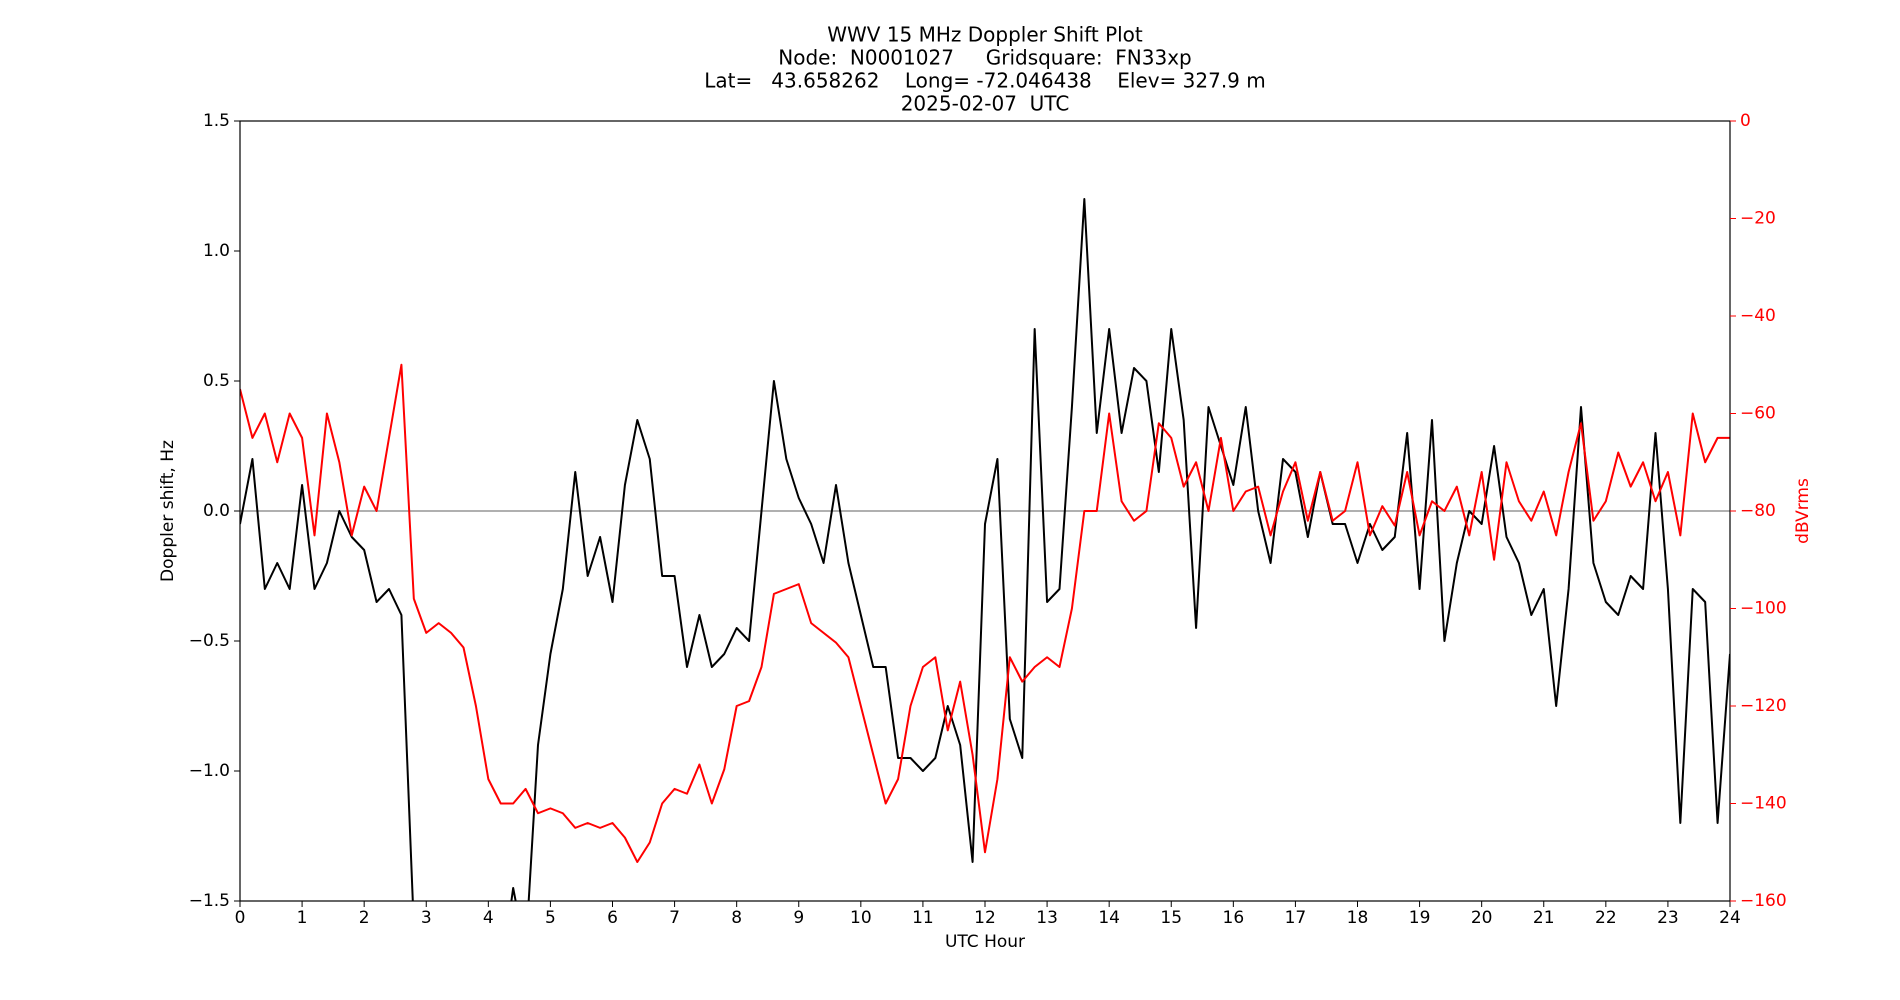 The width and height of the screenshot is (1900, 1000). What do you see at coordinates (302, 918) in the screenshot?
I see `x-tick-label: 1` at bounding box center [302, 918].